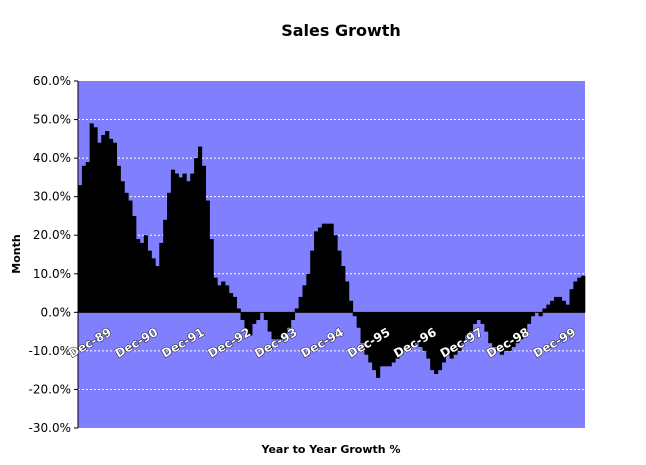  Describe the element at coordinates (52, 158) in the screenshot. I see `y-tick-label: 40.0%` at that location.